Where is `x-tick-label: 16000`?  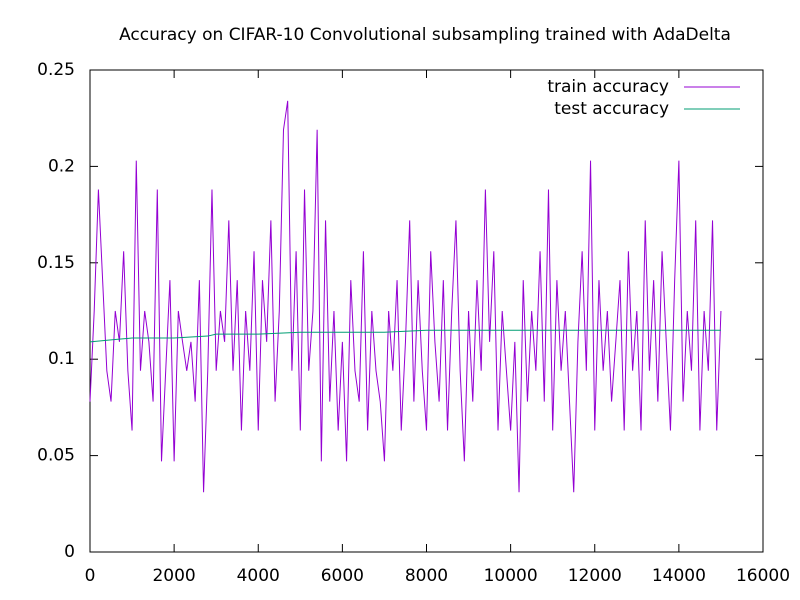
x-tick-label: 16000 is located at coordinates (763, 576).